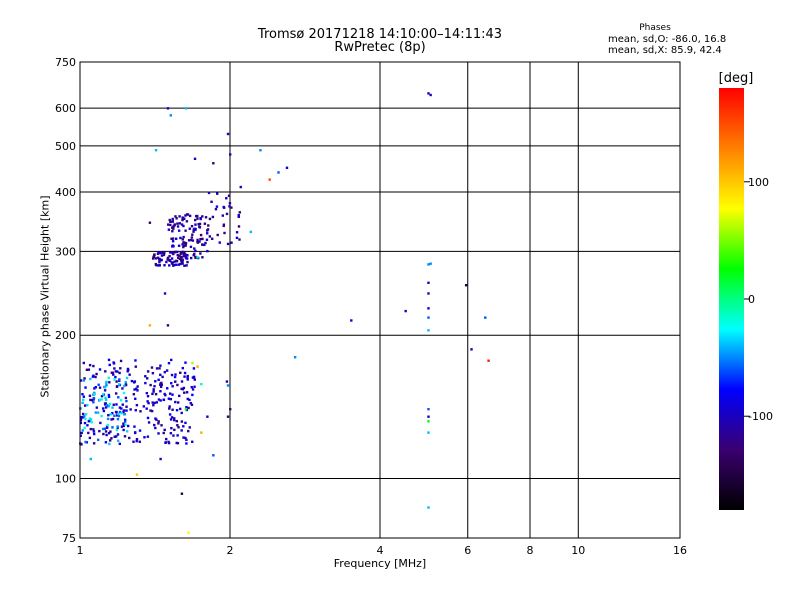  Describe the element at coordinates (758, 299) in the screenshot. I see `colorbar-ticks: 100 0 -100` at that location.